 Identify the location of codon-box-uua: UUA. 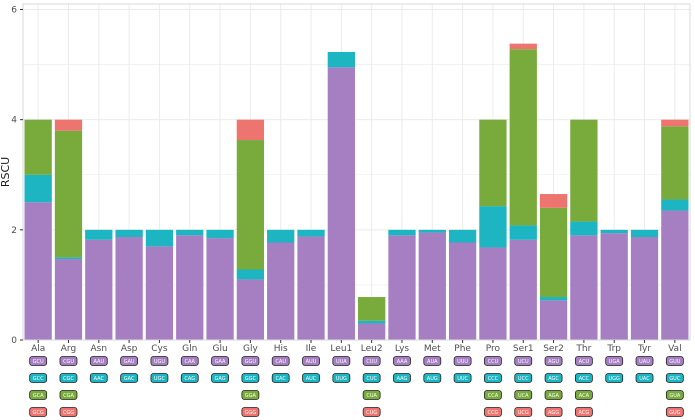
(341, 361).